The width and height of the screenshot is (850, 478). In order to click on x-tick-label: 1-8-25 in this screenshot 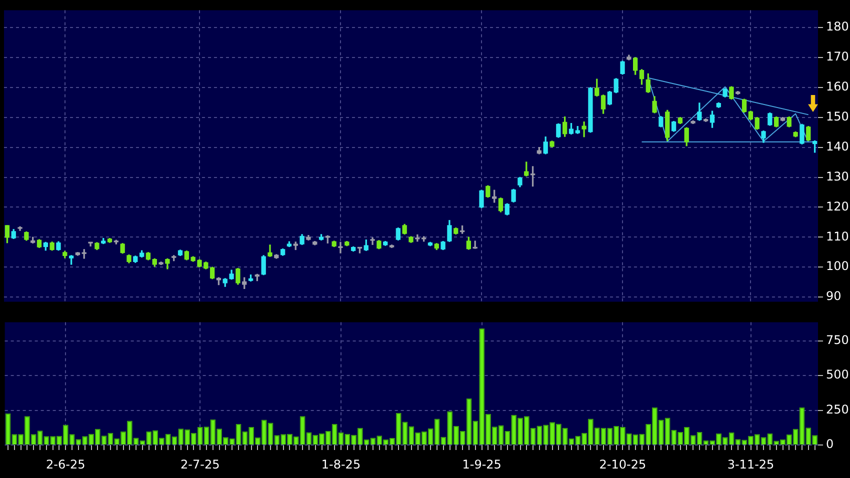, I will do `click(341, 464)`.